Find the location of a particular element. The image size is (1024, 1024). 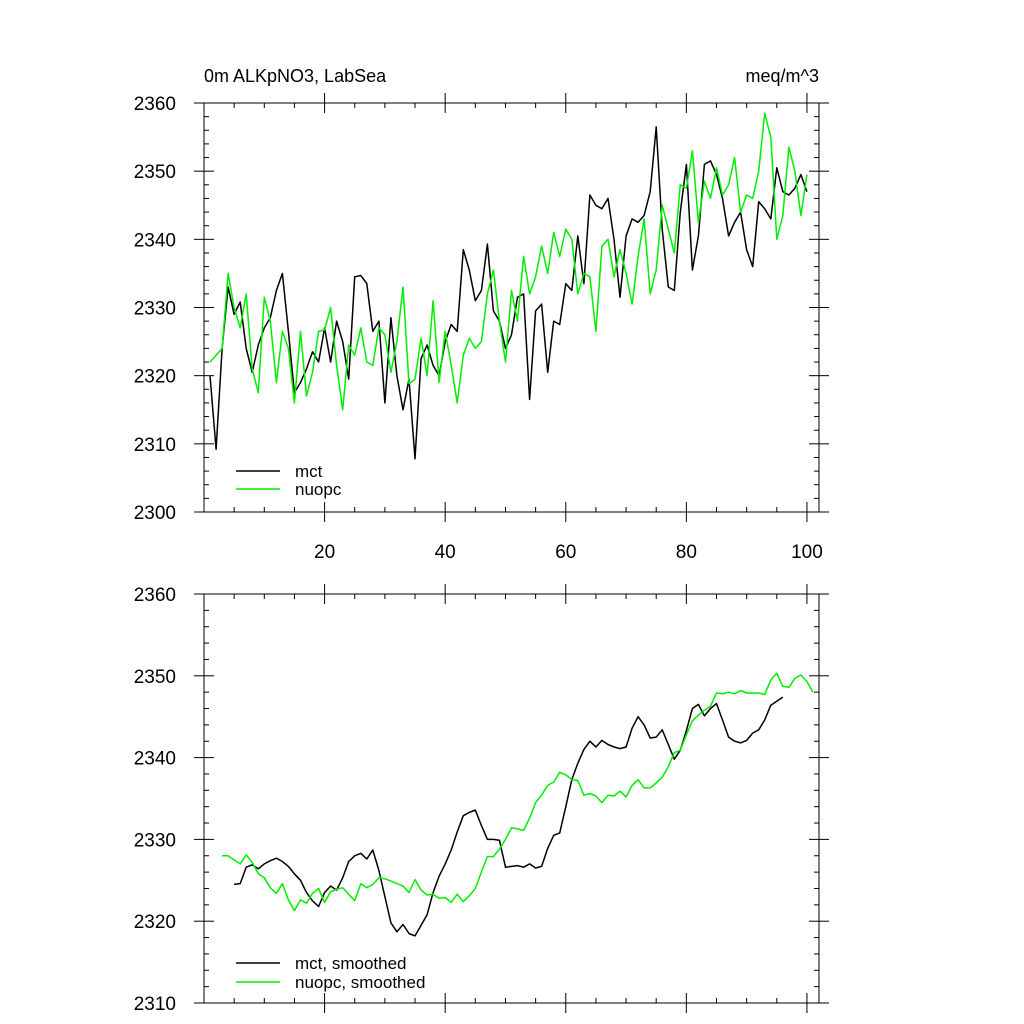

x-tick-label: 20 is located at coordinates (324, 552).